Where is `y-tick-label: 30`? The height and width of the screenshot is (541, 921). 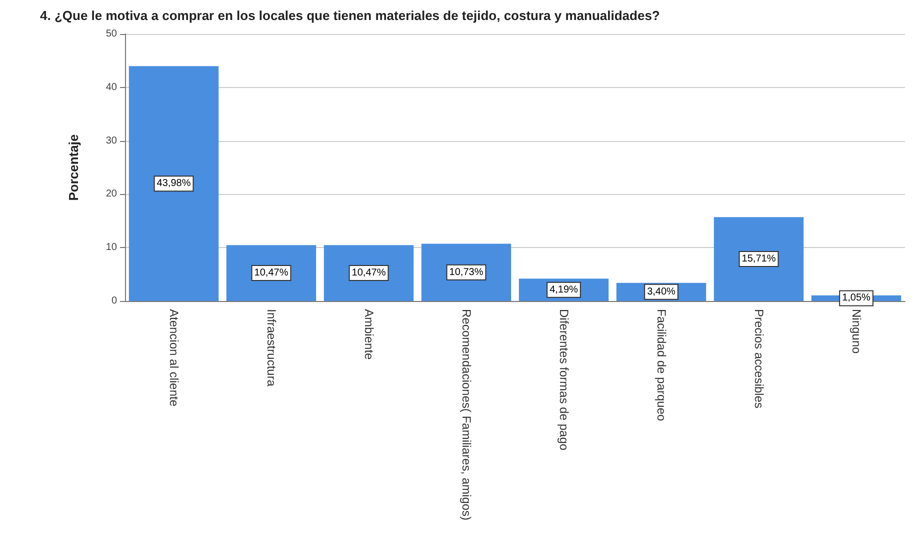 y-tick-label: 30 is located at coordinates (112, 140).